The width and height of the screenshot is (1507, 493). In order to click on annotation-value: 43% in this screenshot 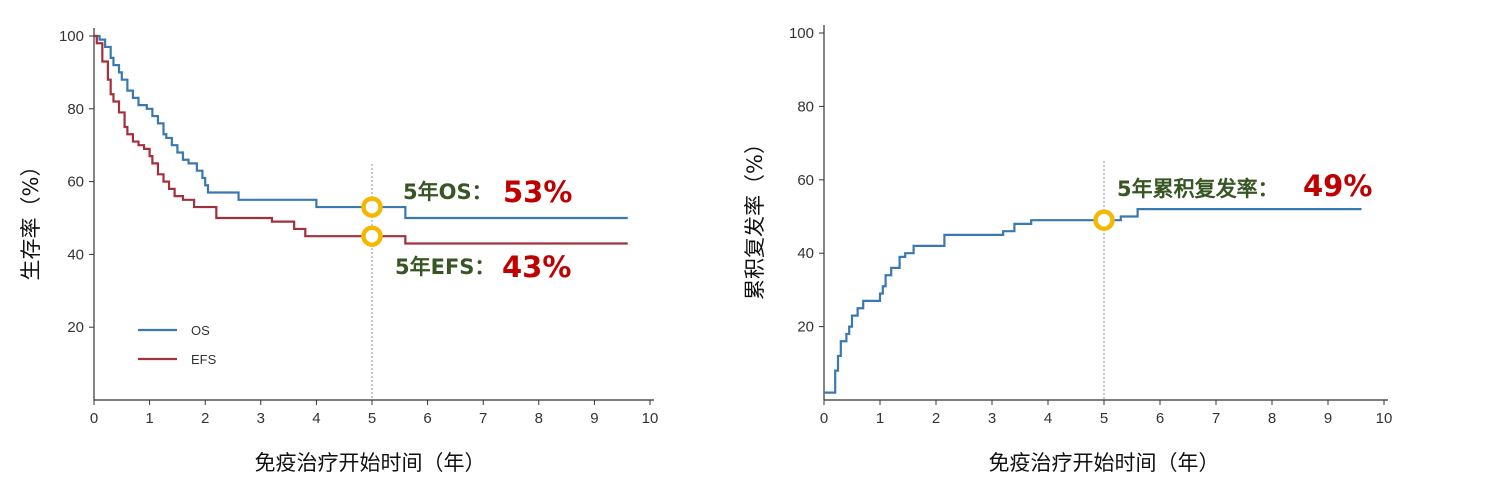, I will do `click(536, 267)`.